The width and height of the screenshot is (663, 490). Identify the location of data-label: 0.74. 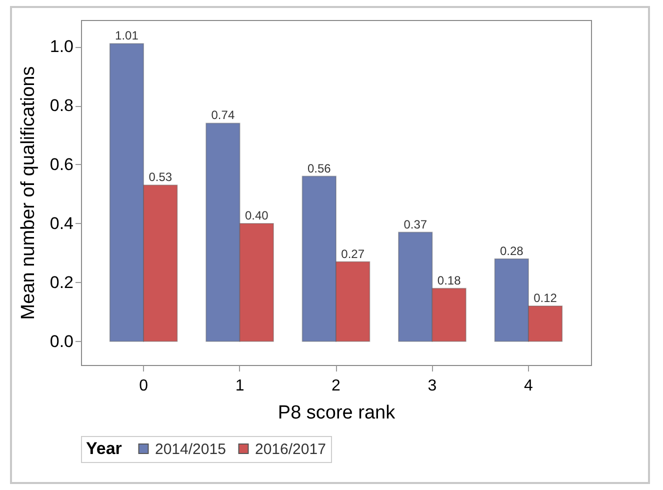
(223, 115).